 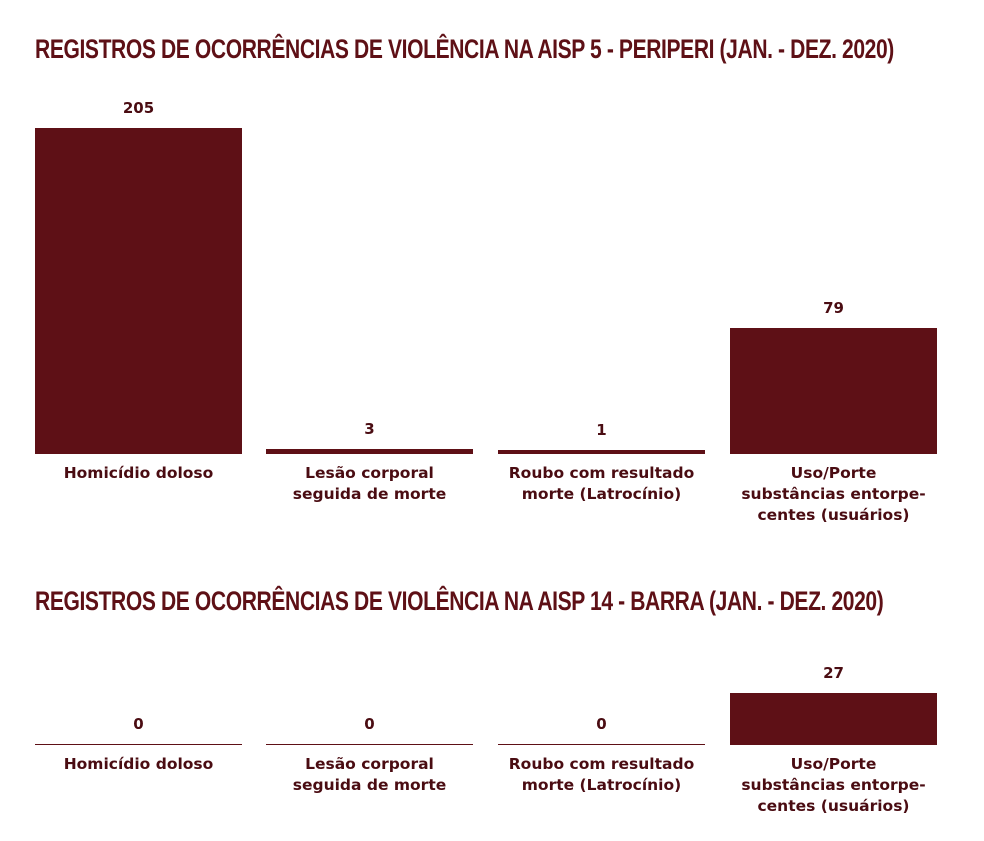 I want to click on data-label-1: 0, so click(x=138, y=724).